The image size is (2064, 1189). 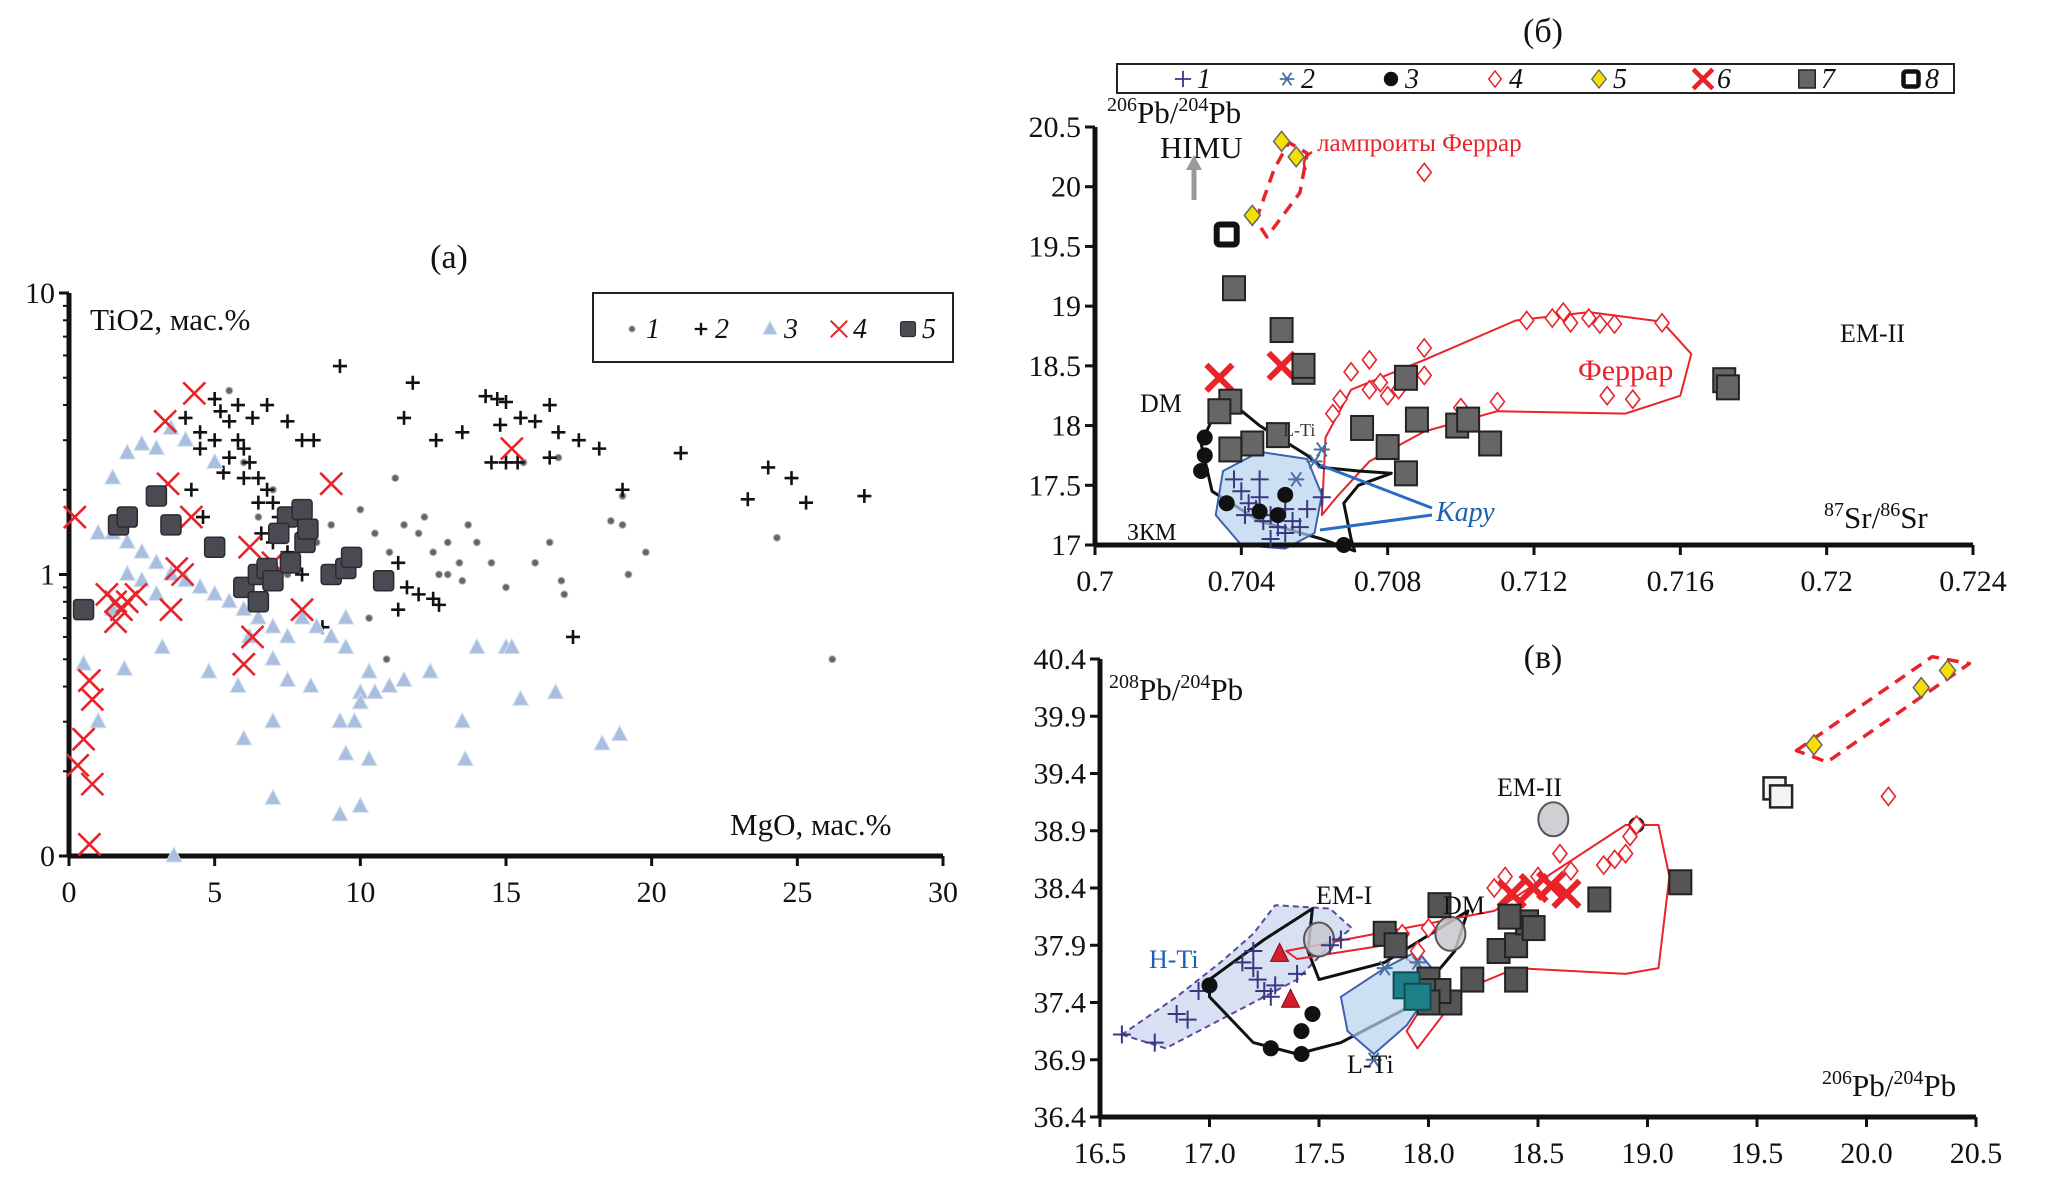 I want to click on y-tick-label: 1, so click(x=47, y=575).